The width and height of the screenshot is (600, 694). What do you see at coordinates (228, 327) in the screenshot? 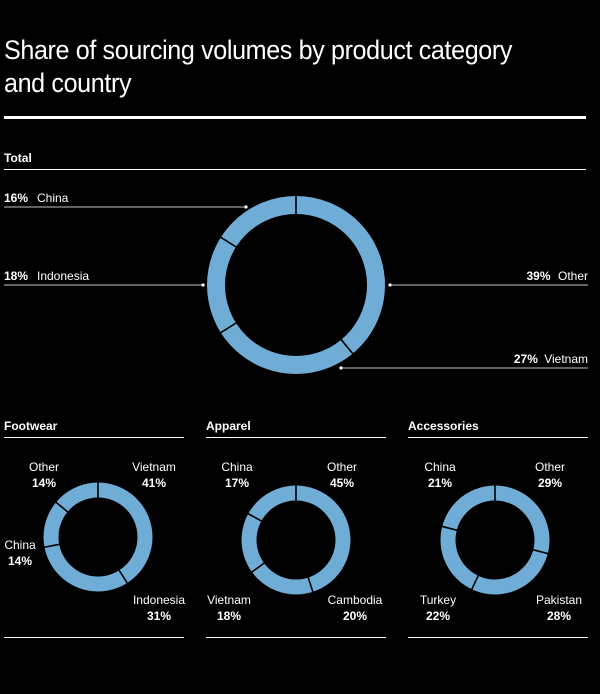
I see `total-divider-indonesia` at bounding box center [228, 327].